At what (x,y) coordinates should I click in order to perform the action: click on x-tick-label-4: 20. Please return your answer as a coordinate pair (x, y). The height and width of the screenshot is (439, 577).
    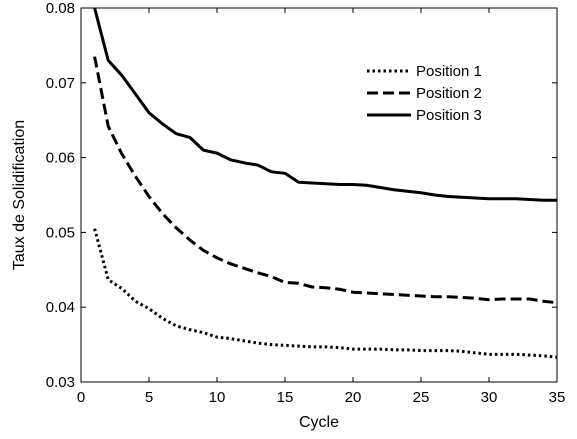
    Looking at the image, I should click on (353, 397).